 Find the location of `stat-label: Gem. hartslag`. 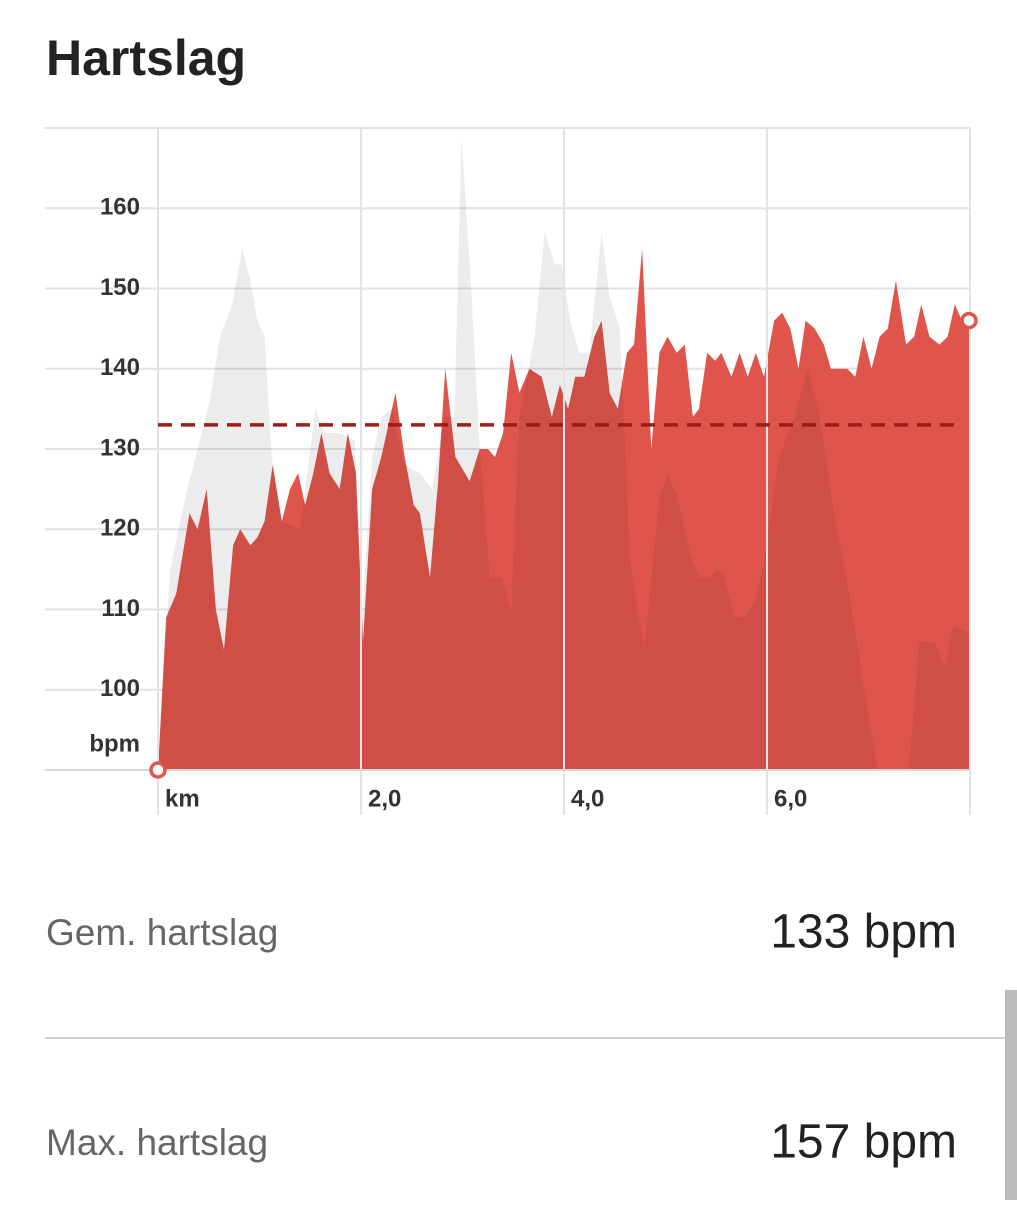

stat-label: Gem. hartslag is located at coordinates (162, 932).